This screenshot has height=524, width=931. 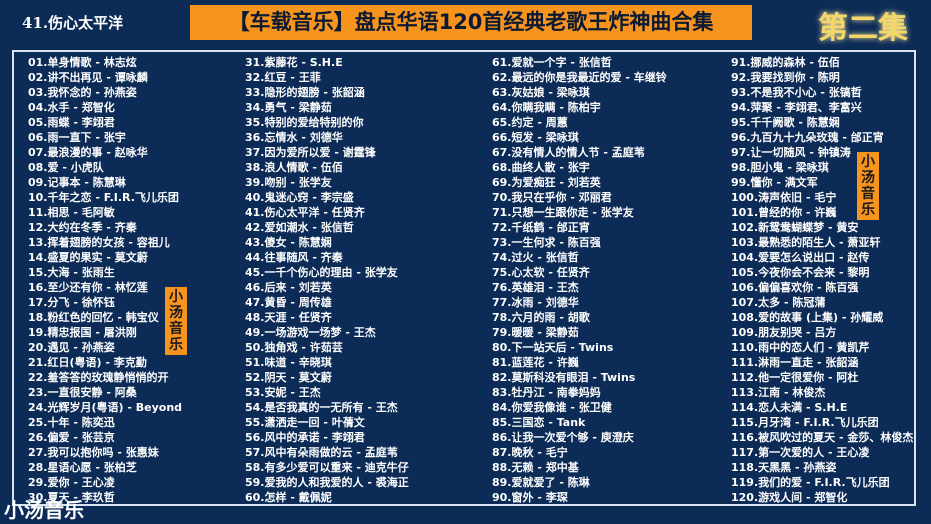 What do you see at coordinates (299, 197) in the screenshot?
I see `song-list-item: 40.鬼迷心窍 - 李宗盛` at bounding box center [299, 197].